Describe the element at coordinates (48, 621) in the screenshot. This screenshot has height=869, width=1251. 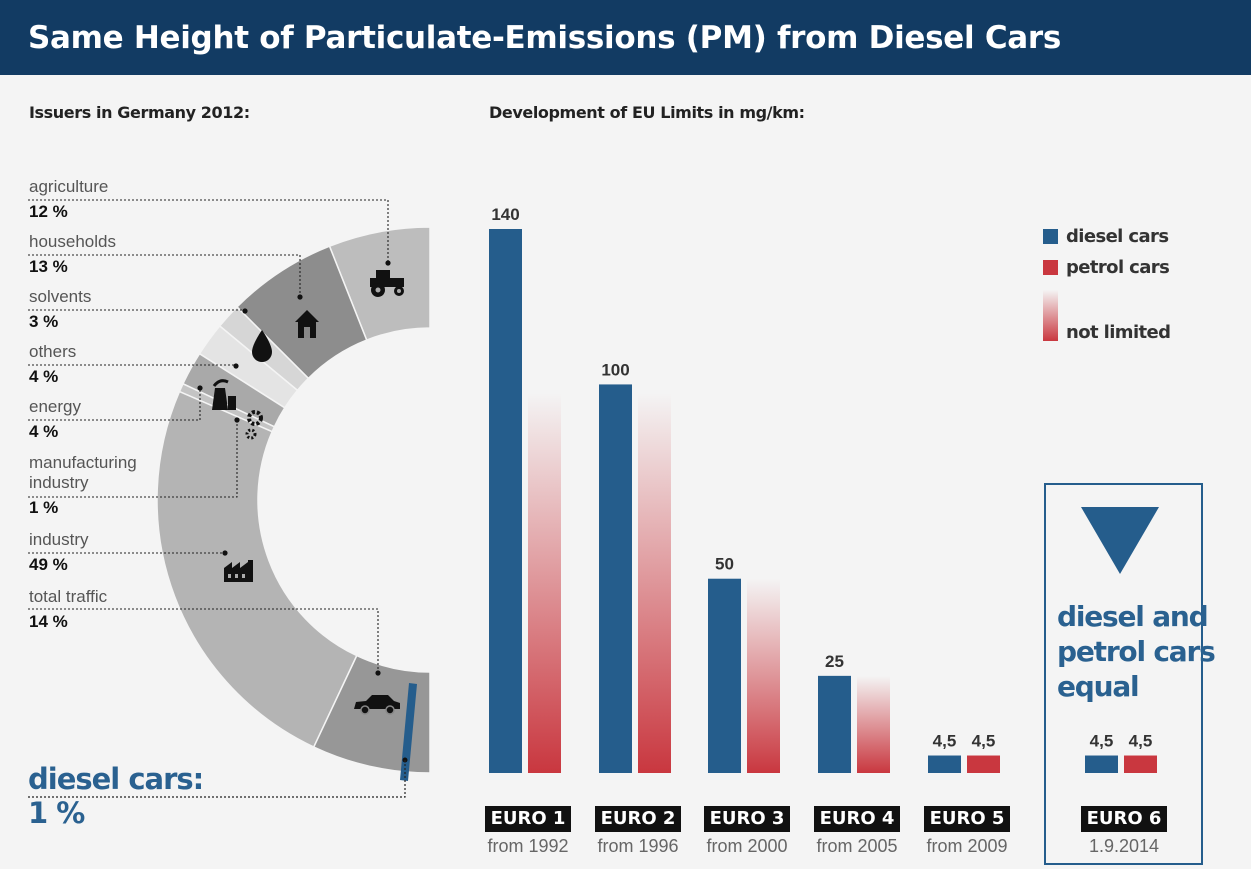
I see `issuer-share: 14 %` at that location.